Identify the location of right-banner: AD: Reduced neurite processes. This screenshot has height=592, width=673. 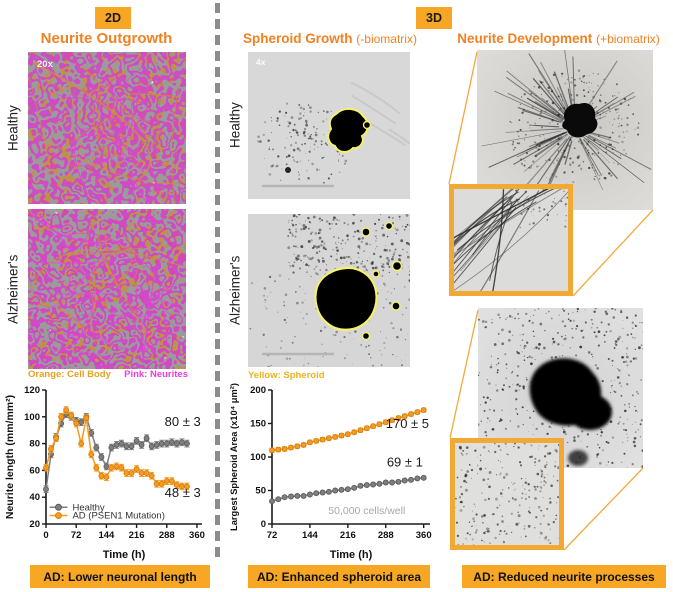
(564, 576).